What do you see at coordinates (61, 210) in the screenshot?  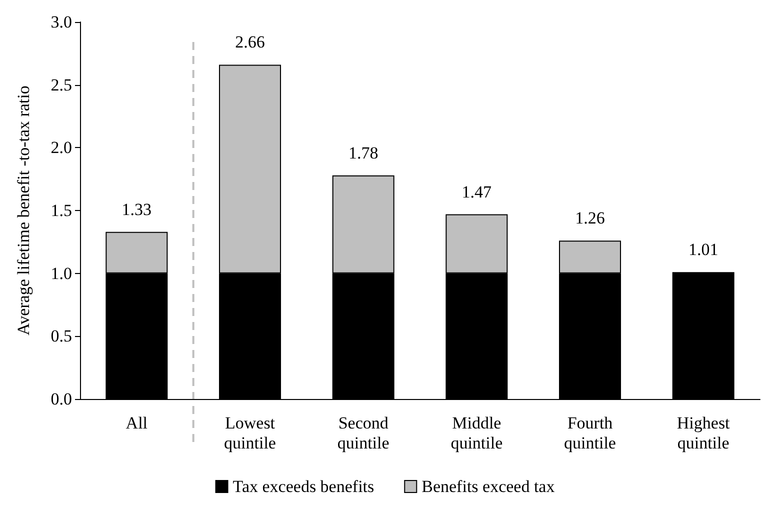 I see `y-tick-label: 1.5` at bounding box center [61, 210].